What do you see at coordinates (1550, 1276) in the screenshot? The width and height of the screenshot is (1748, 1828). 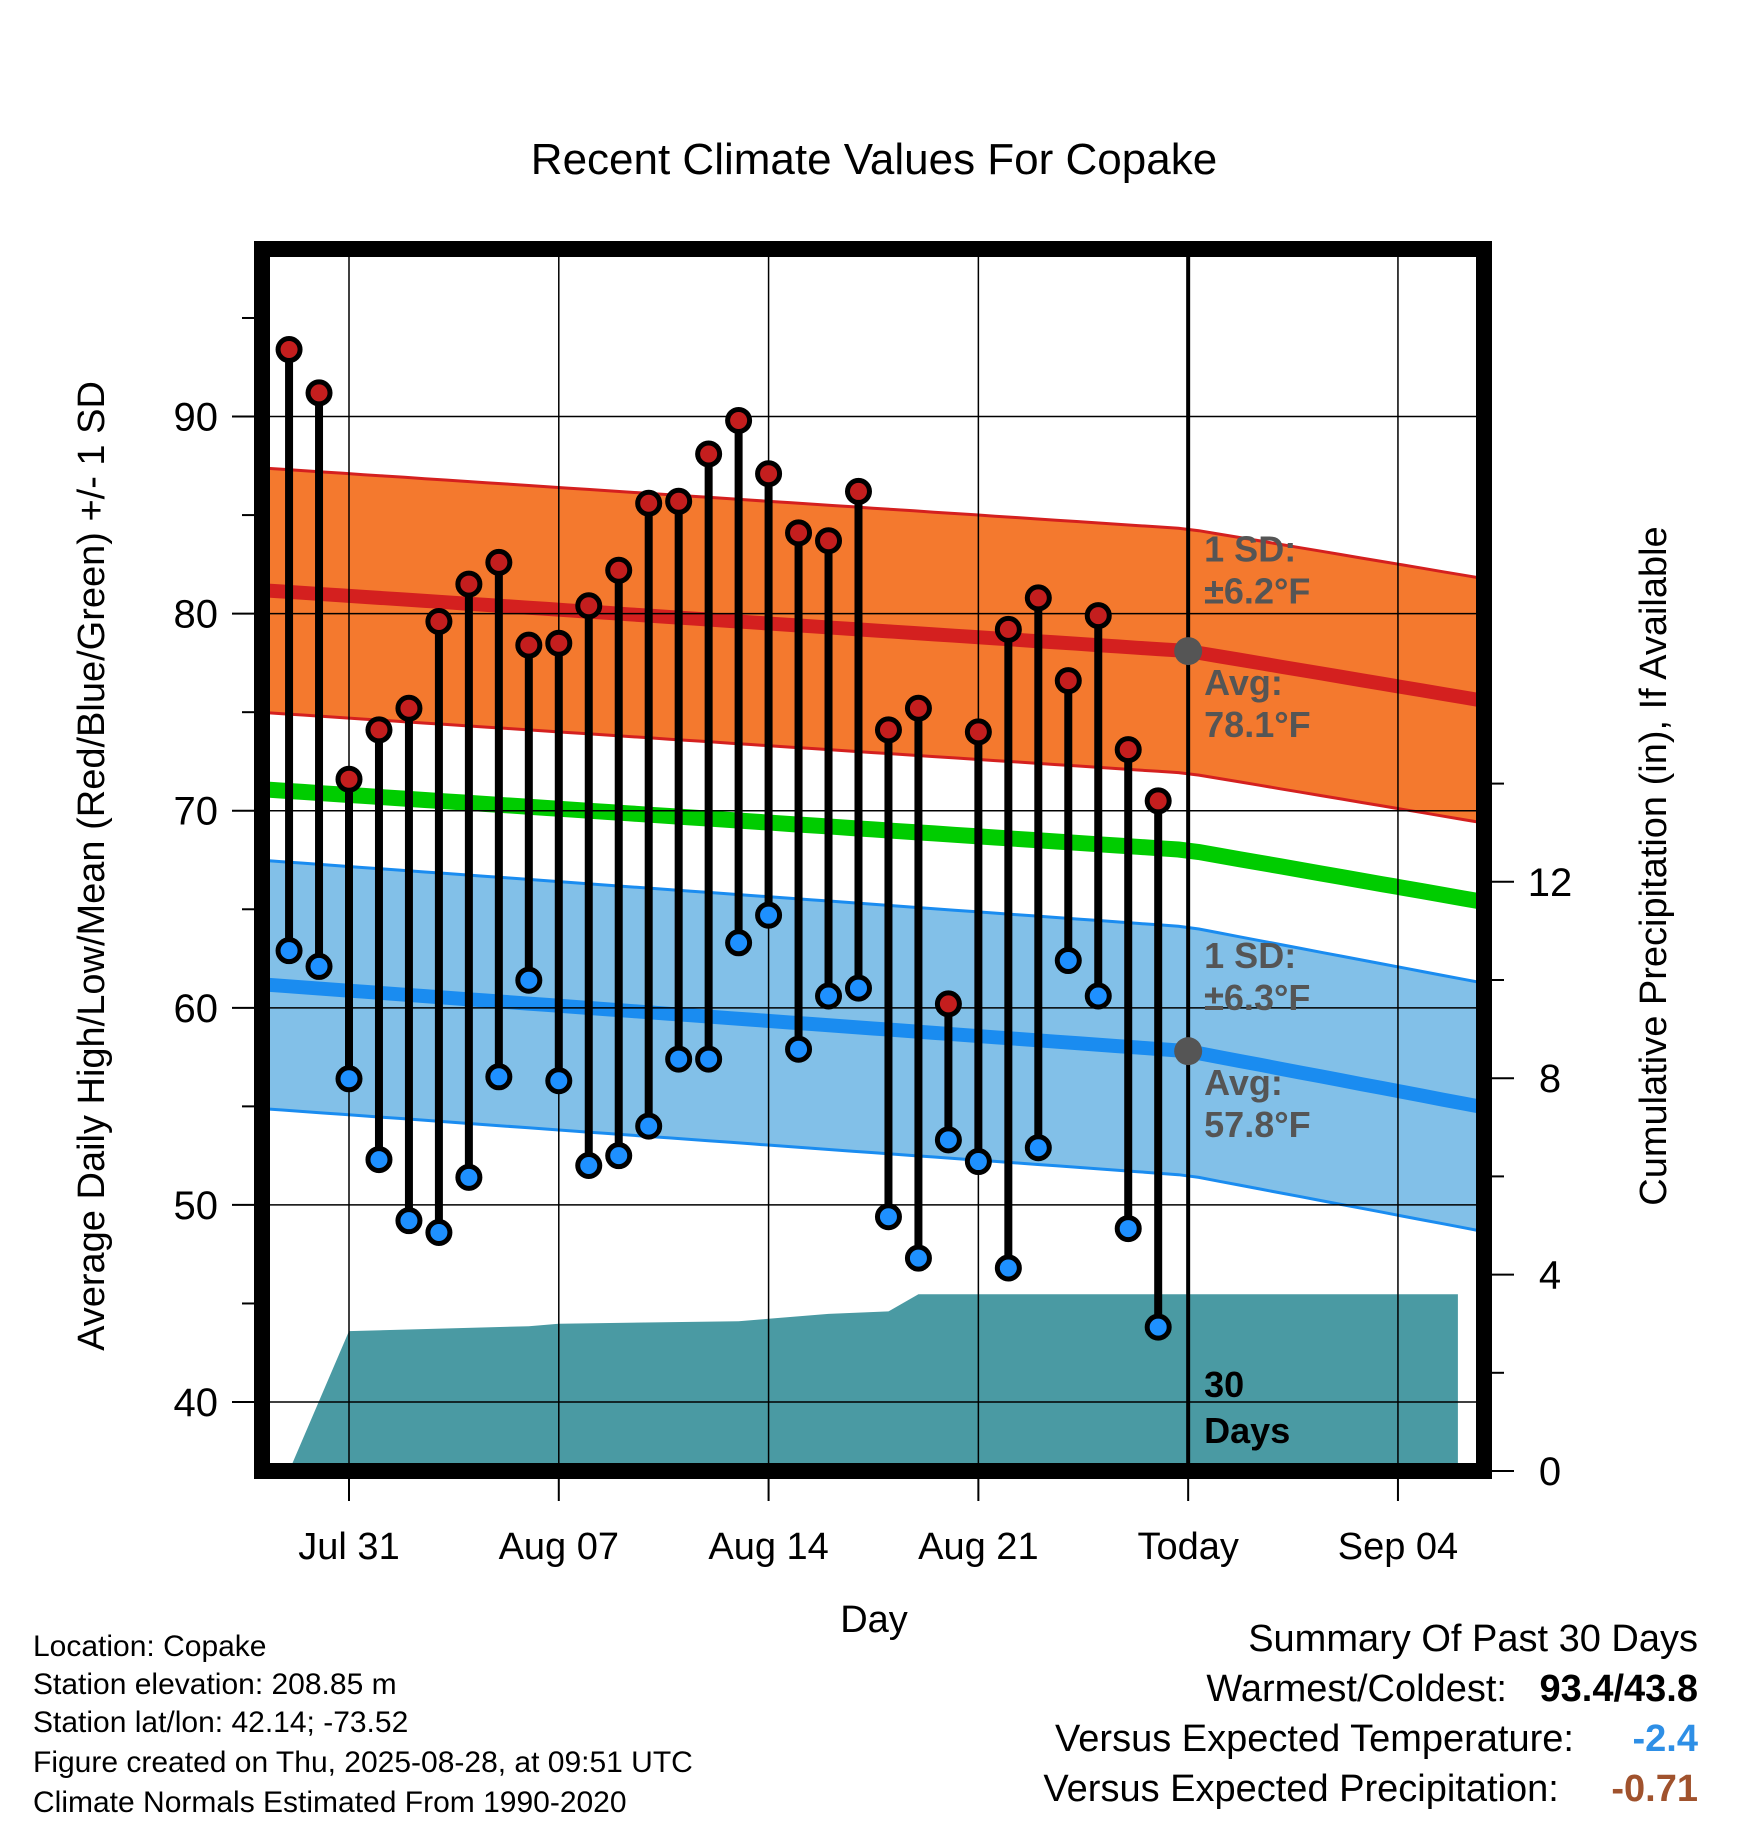 I see `y2-tick-label: 4` at bounding box center [1550, 1276].